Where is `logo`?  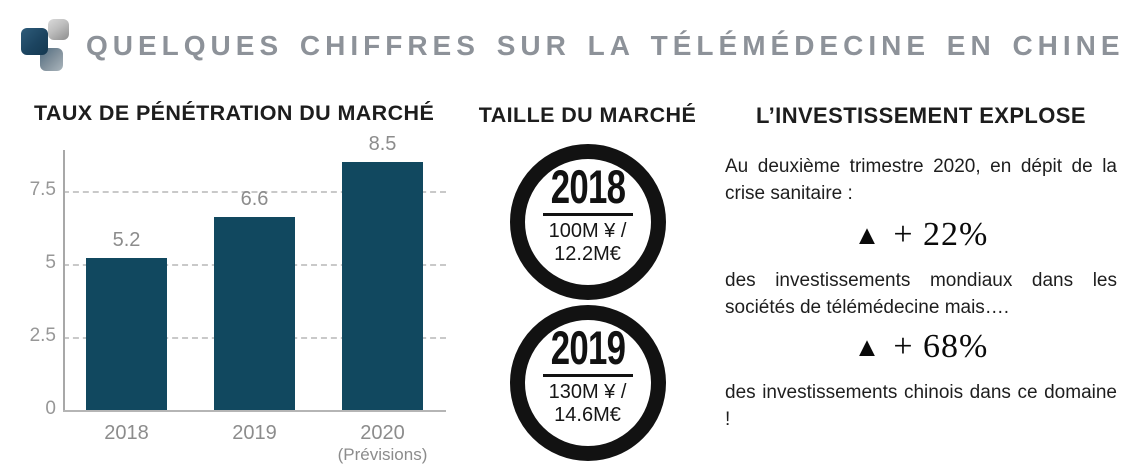
logo is located at coordinates (40, 40).